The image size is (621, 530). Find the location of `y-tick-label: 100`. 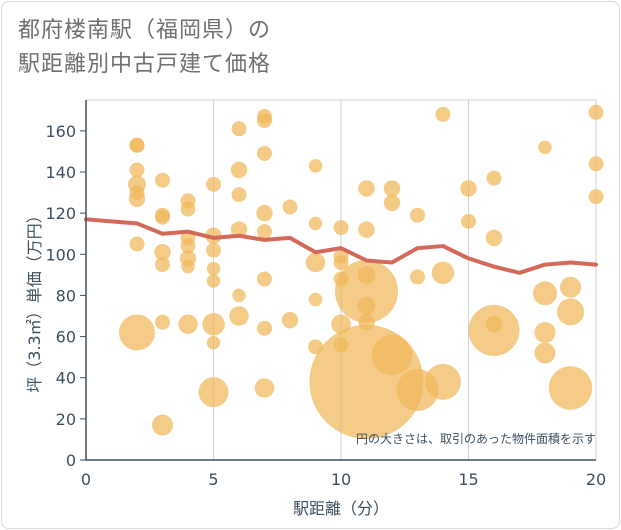

y-tick-label: 100 is located at coordinates (60, 254).